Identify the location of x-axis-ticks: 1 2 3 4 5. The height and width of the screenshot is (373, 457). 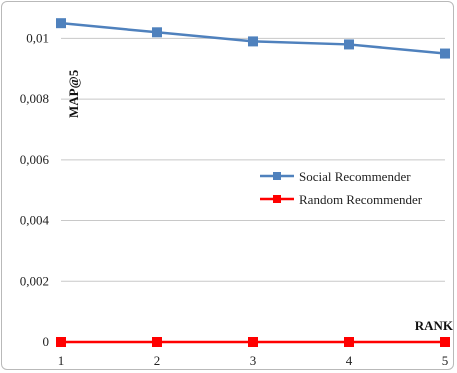
(253, 360).